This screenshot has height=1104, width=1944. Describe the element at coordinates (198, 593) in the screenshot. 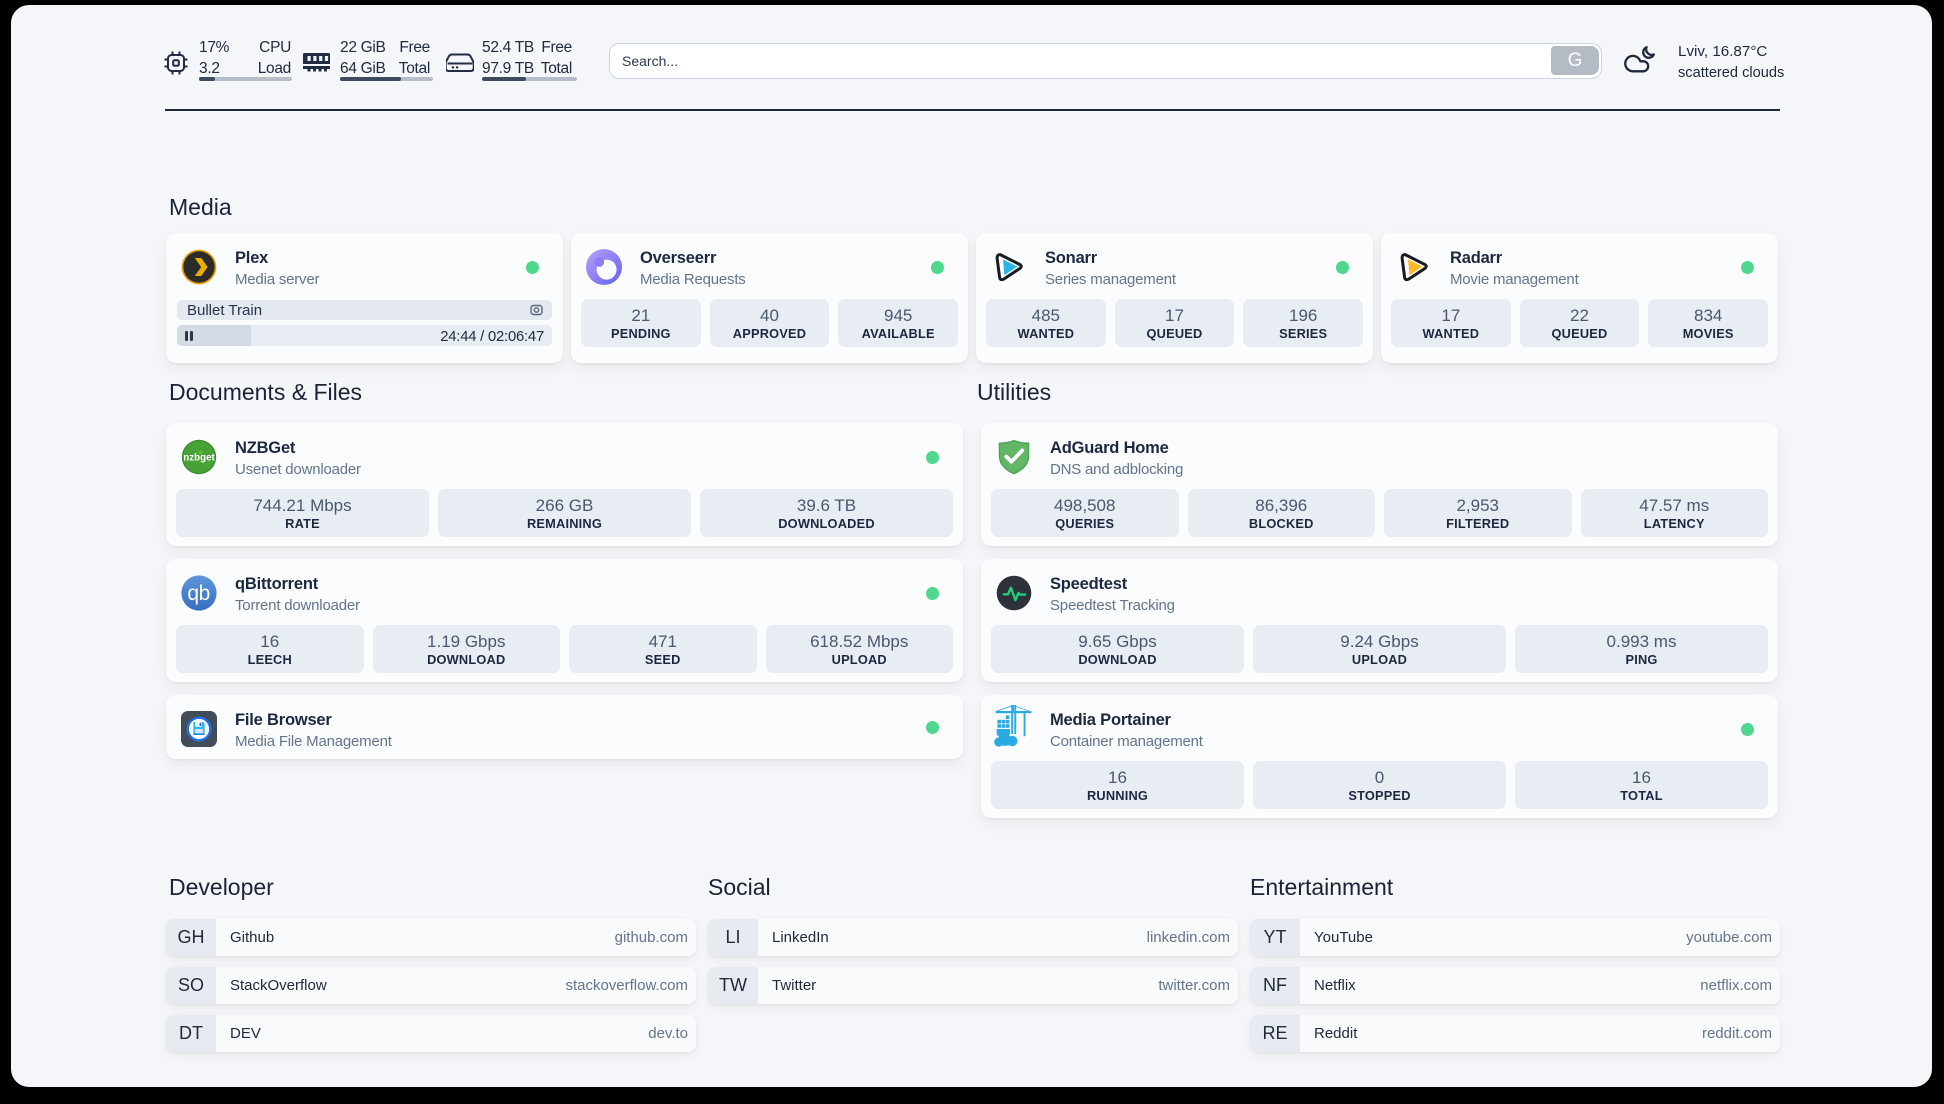

I see `svg-text: qb` at that location.